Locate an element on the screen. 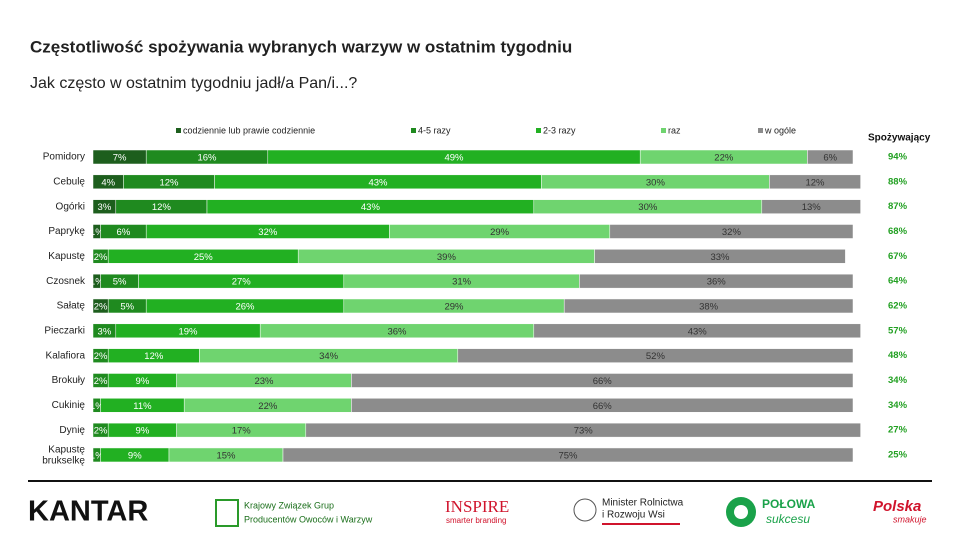 This screenshot has width=960, height=540. value-label: 11% is located at coordinates (142, 406).